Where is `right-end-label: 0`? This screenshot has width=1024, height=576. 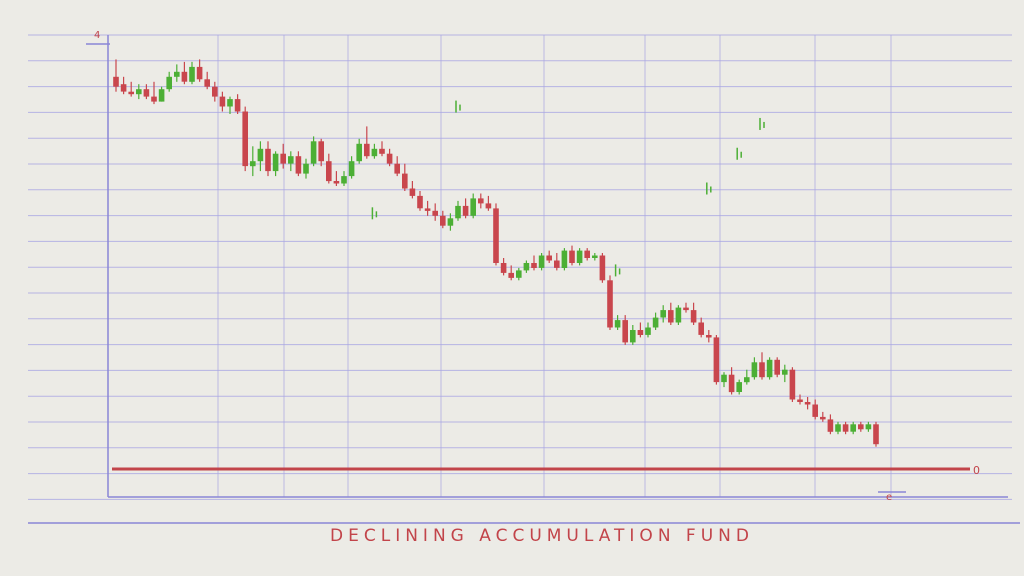 right-end-label: 0 is located at coordinates (976, 470).